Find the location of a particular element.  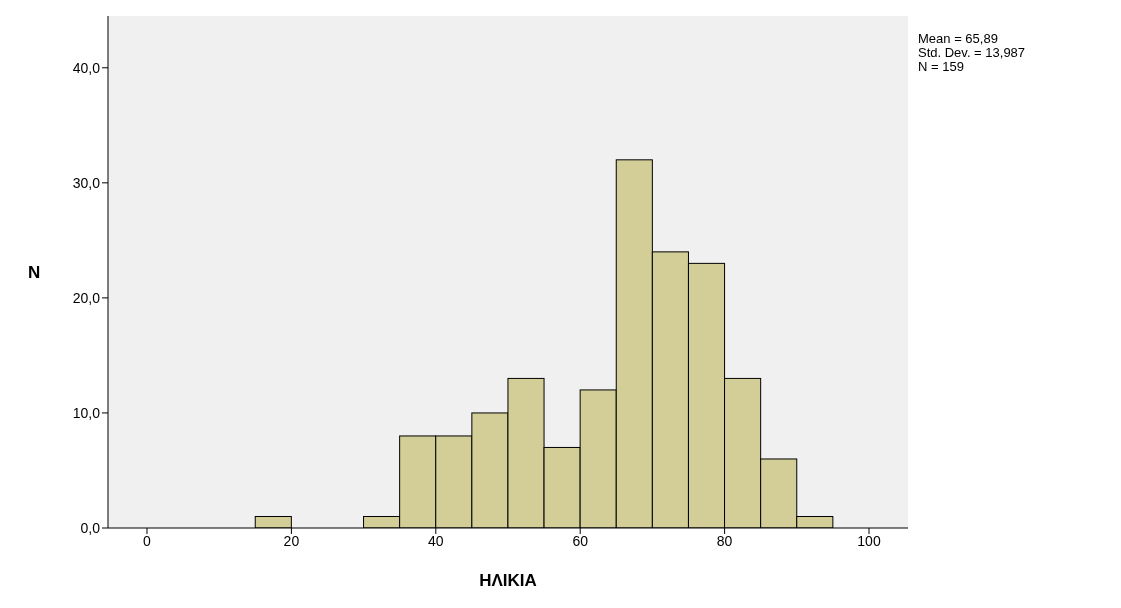

y-tick-label: 40,0 is located at coordinates (86, 67).